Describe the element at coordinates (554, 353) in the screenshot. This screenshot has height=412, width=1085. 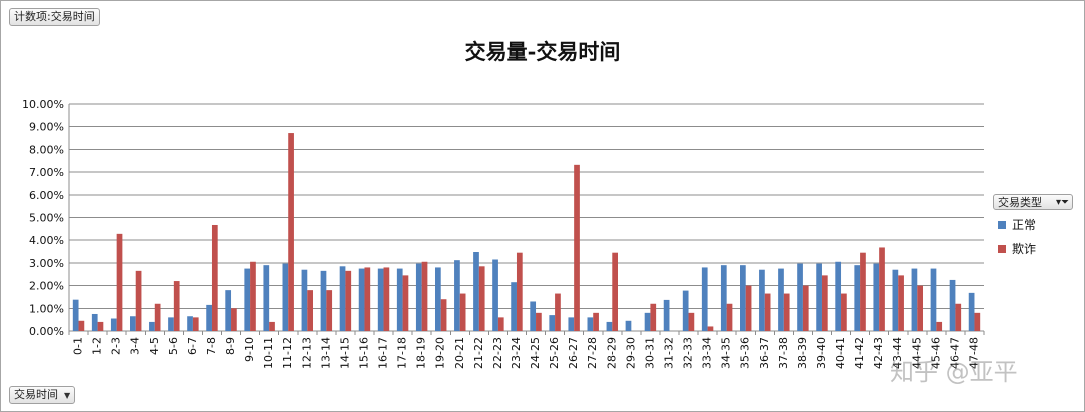
I see `x-tick-label: 25-26` at that location.